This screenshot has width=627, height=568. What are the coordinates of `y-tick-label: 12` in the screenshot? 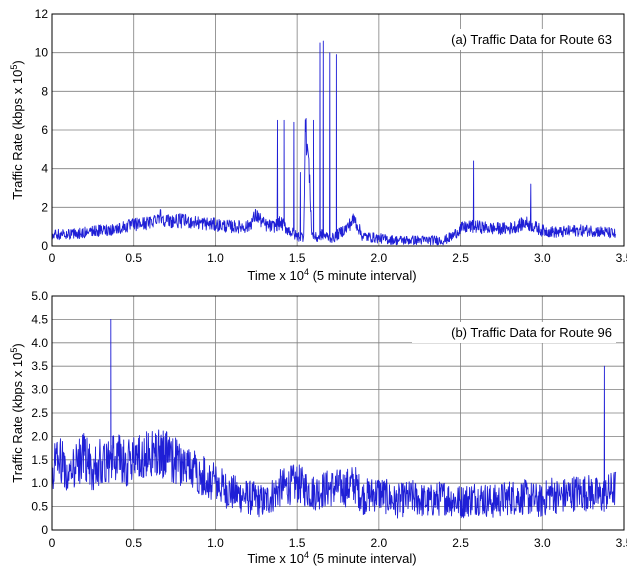 It's located at (42, 14).